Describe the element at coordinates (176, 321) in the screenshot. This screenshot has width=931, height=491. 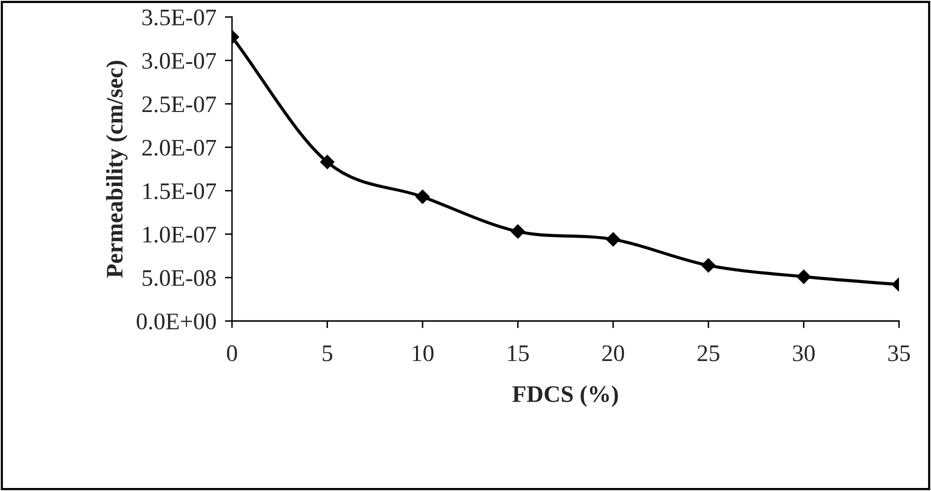
I see `y-tick-label: 0.0E+00` at that location.